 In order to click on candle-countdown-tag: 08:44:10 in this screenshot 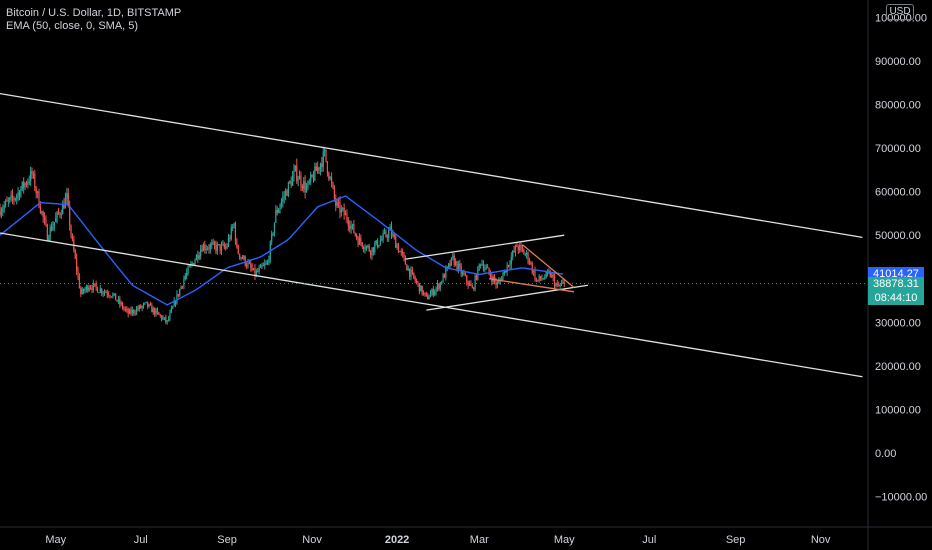, I will do `click(896, 297)`.